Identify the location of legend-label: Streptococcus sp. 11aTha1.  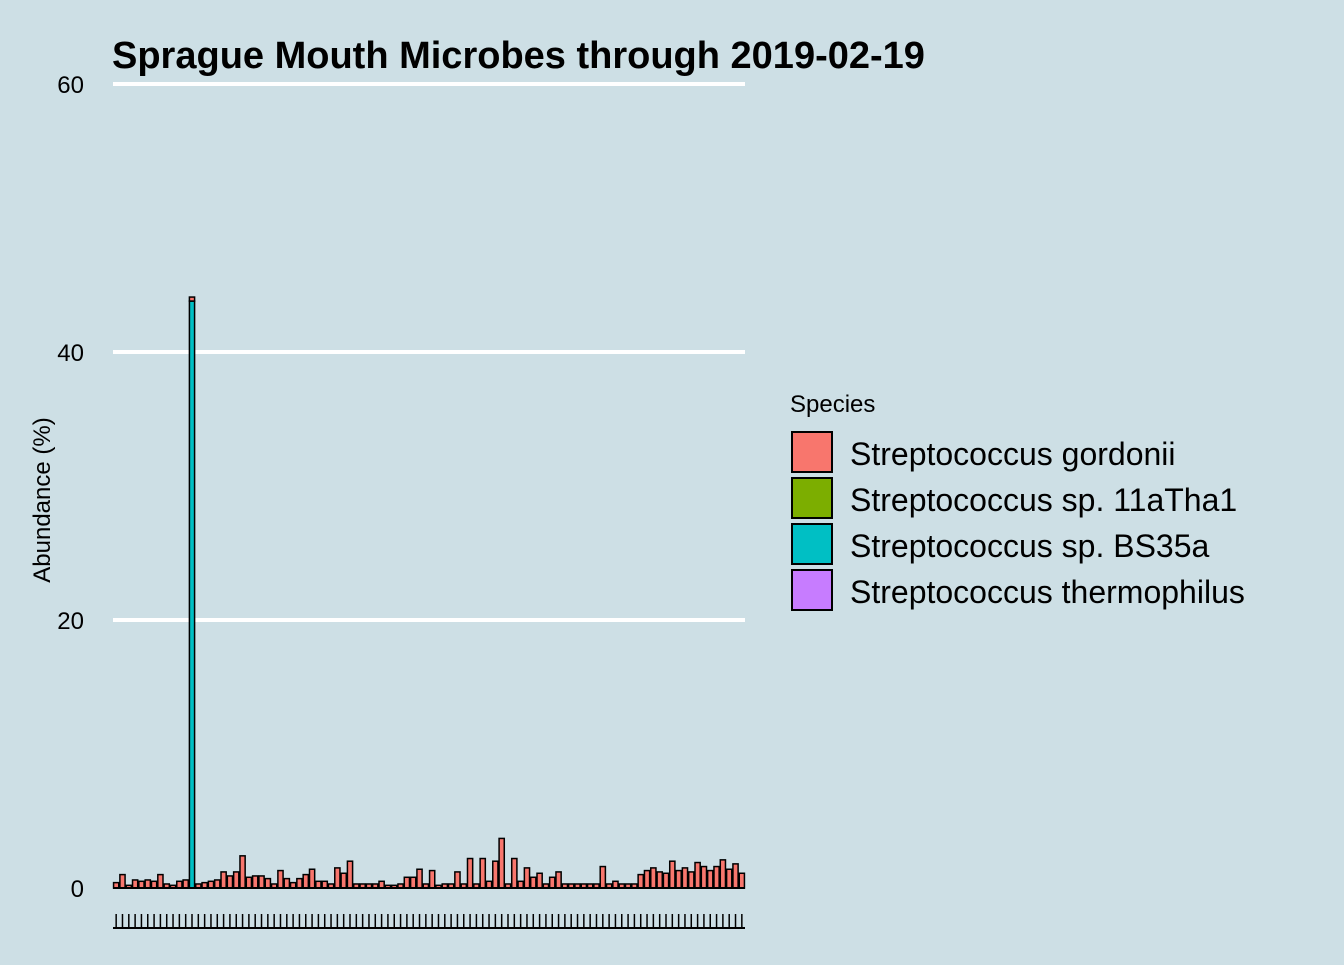
(1043, 500).